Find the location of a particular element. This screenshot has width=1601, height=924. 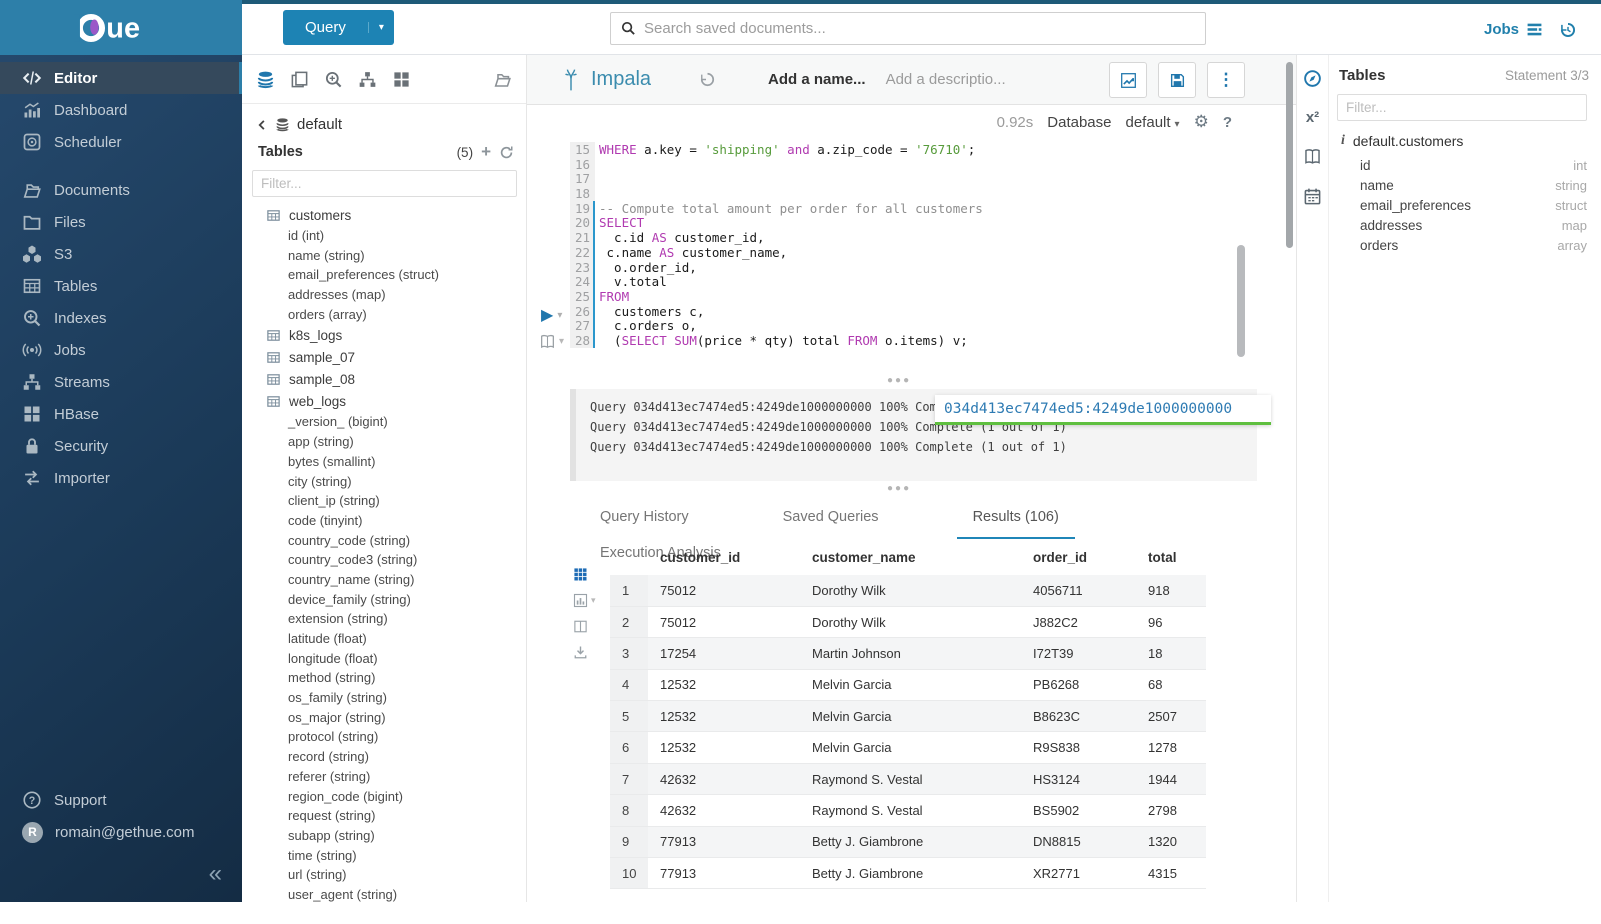

right-column-orders: orders array is located at coordinates (1473, 245).